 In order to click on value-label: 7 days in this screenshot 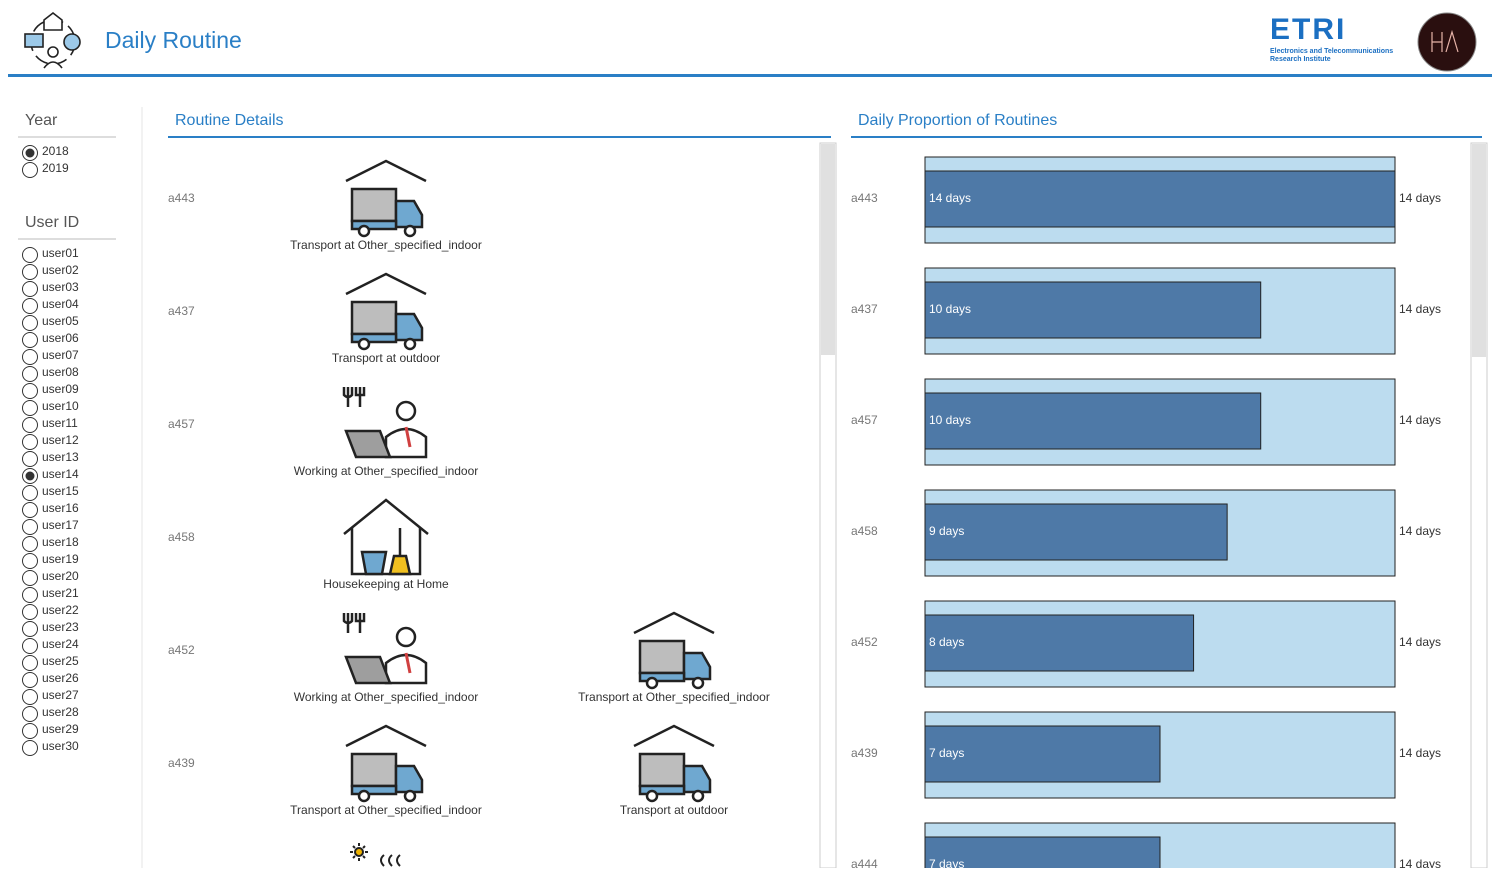, I will do `click(946, 753)`.